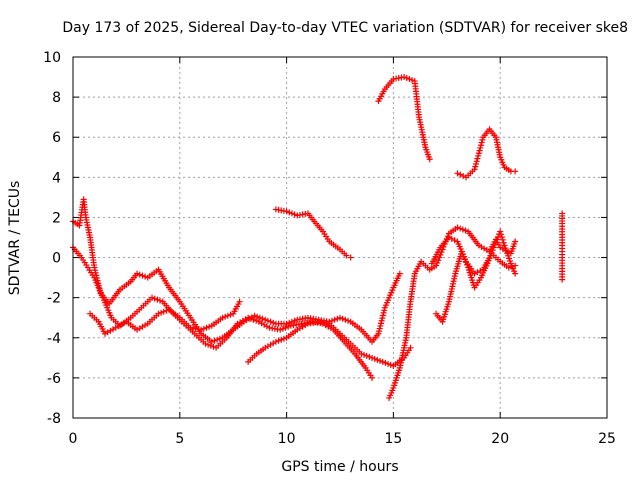 Image resolution: width=640 pixels, height=480 pixels. What do you see at coordinates (500, 439) in the screenshot?
I see `x-tick-label: 20` at bounding box center [500, 439].